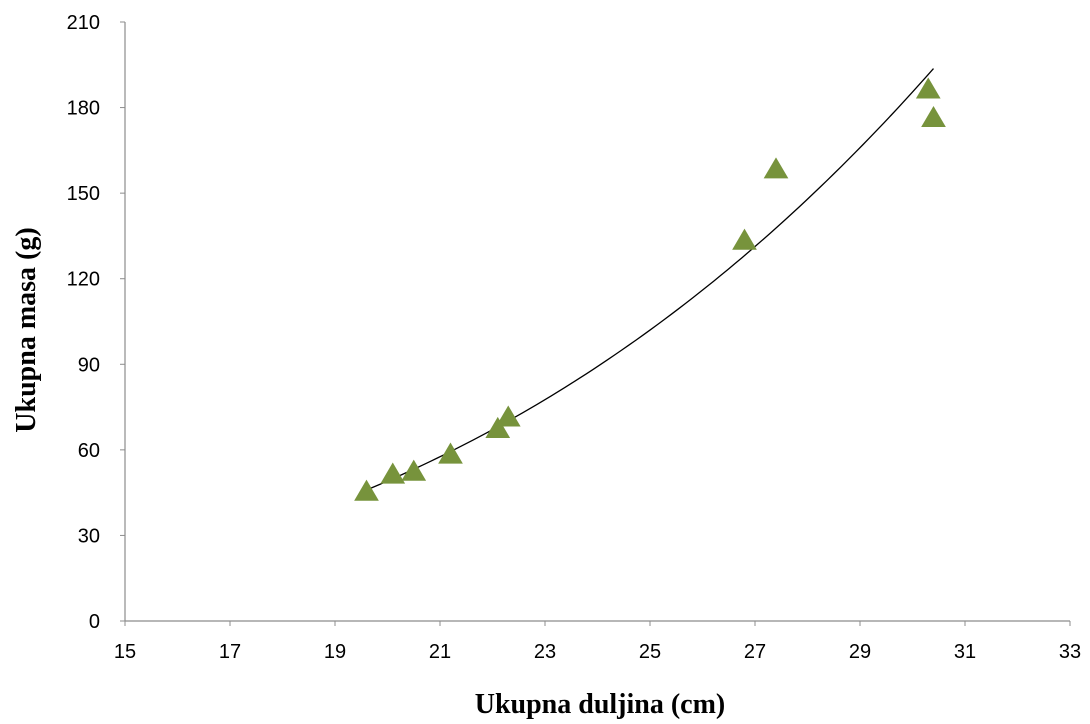 The image size is (1090, 724). I want to click on x-tick-label: 29, so click(860, 652).